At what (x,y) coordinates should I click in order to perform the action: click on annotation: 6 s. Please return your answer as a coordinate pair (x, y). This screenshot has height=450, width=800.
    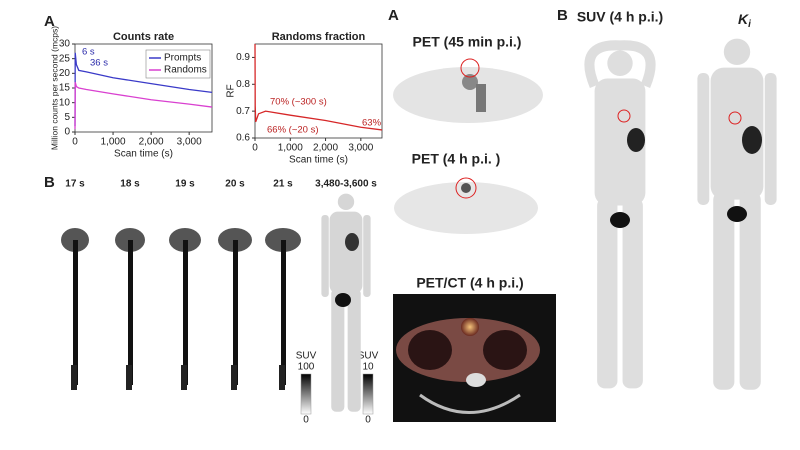
    Looking at the image, I should click on (88, 52).